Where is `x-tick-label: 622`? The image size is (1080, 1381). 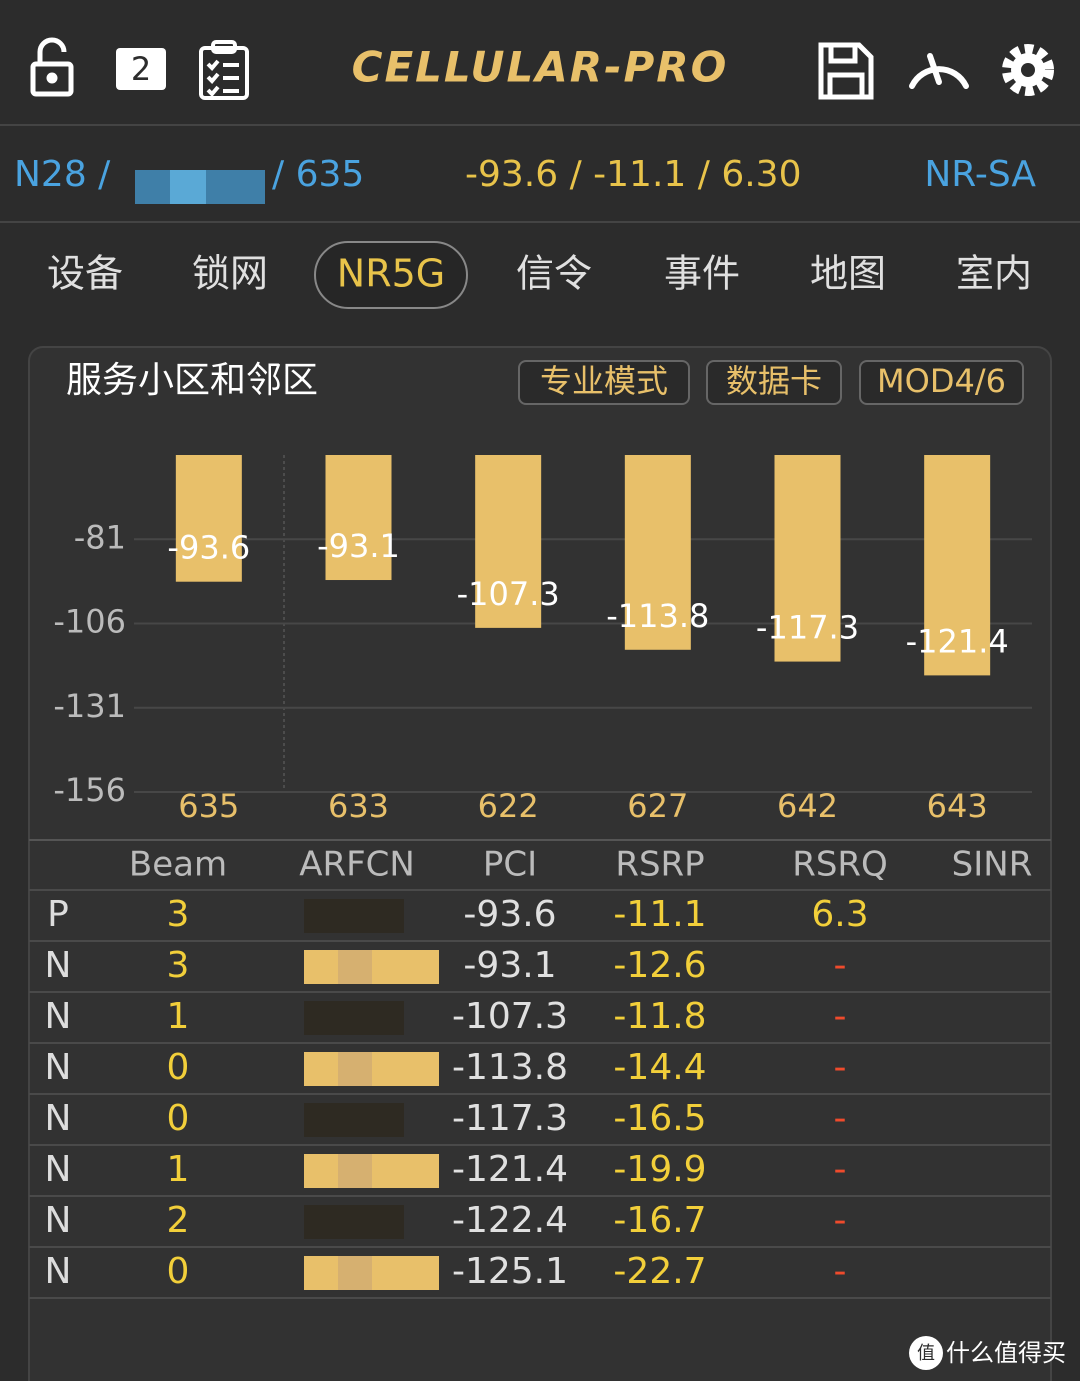
x-tick-label: 622 is located at coordinates (508, 806).